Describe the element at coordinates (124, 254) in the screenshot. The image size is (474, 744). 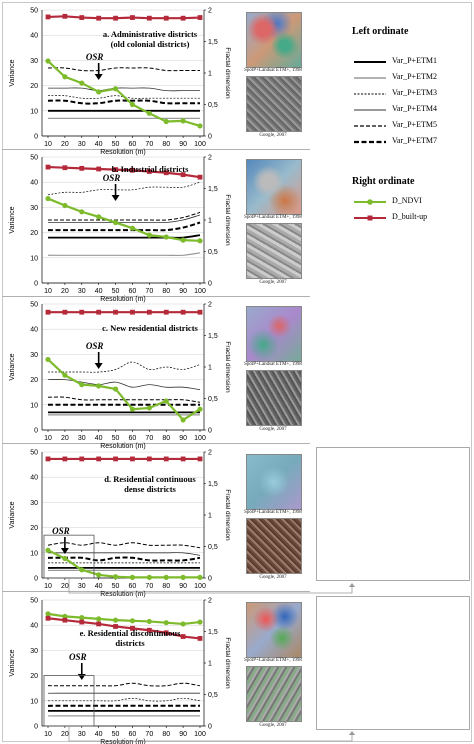
I see `series-line-var-p-etm2` at that location.